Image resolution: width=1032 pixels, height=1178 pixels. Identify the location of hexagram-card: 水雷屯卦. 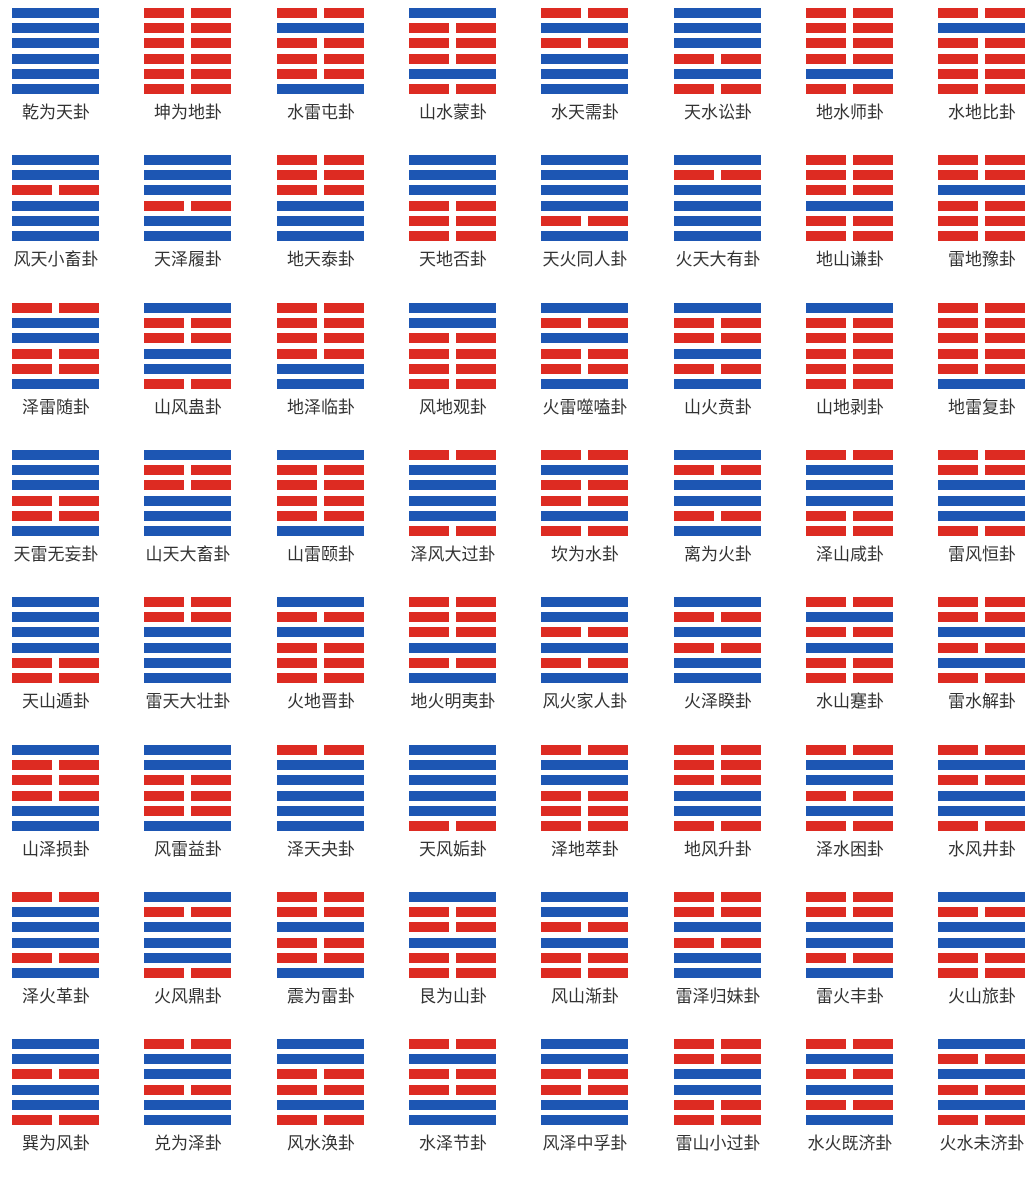
(331, 73).